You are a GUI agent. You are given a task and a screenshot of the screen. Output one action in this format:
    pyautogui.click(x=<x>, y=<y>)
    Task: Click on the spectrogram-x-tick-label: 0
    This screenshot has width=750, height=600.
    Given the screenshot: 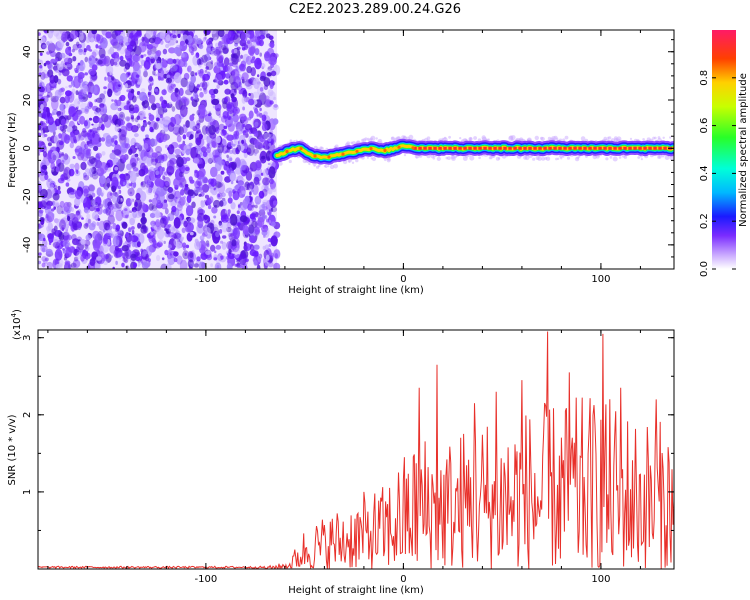 What is the action you would take?
    pyautogui.click(x=403, y=279)
    